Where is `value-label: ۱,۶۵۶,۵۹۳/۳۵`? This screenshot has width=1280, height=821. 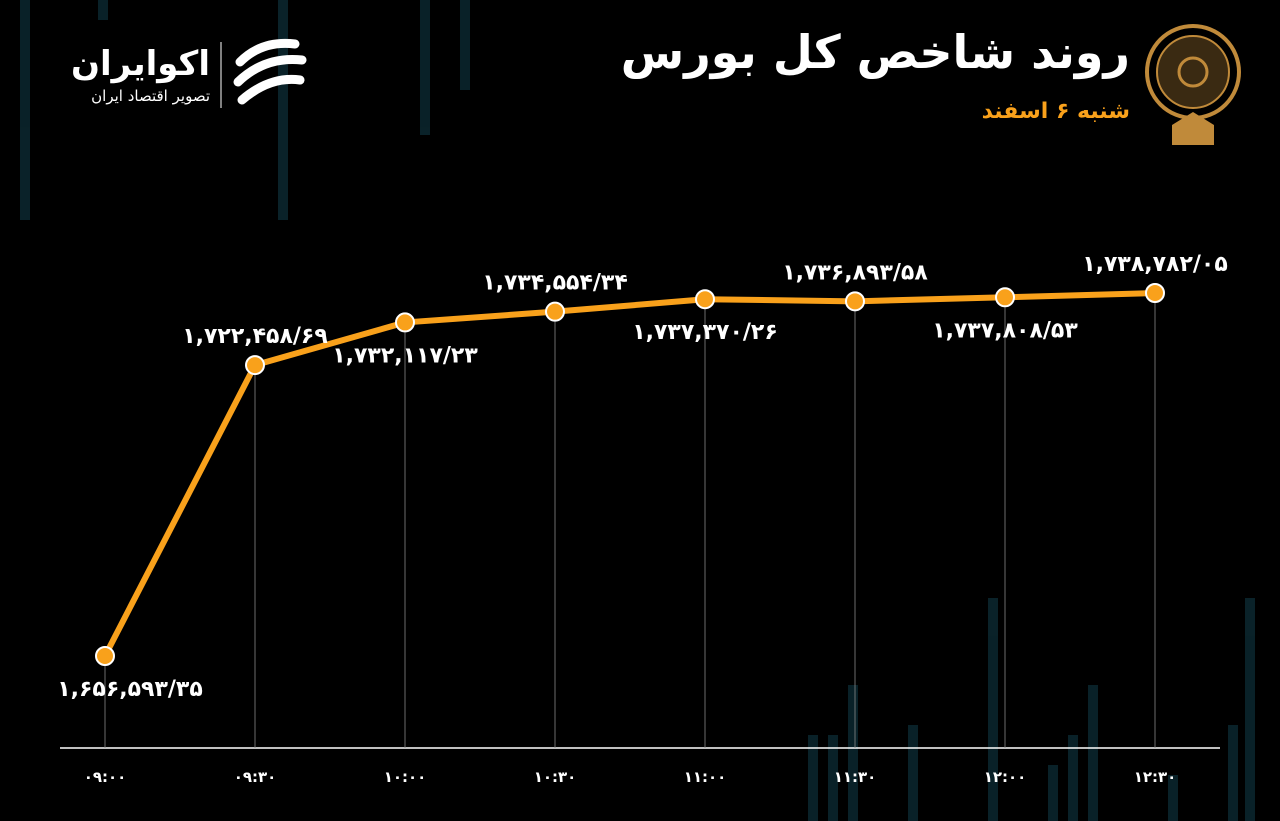 value-label: ۱,۶۵۶,۵۹۳/۳۵ is located at coordinates (130, 689).